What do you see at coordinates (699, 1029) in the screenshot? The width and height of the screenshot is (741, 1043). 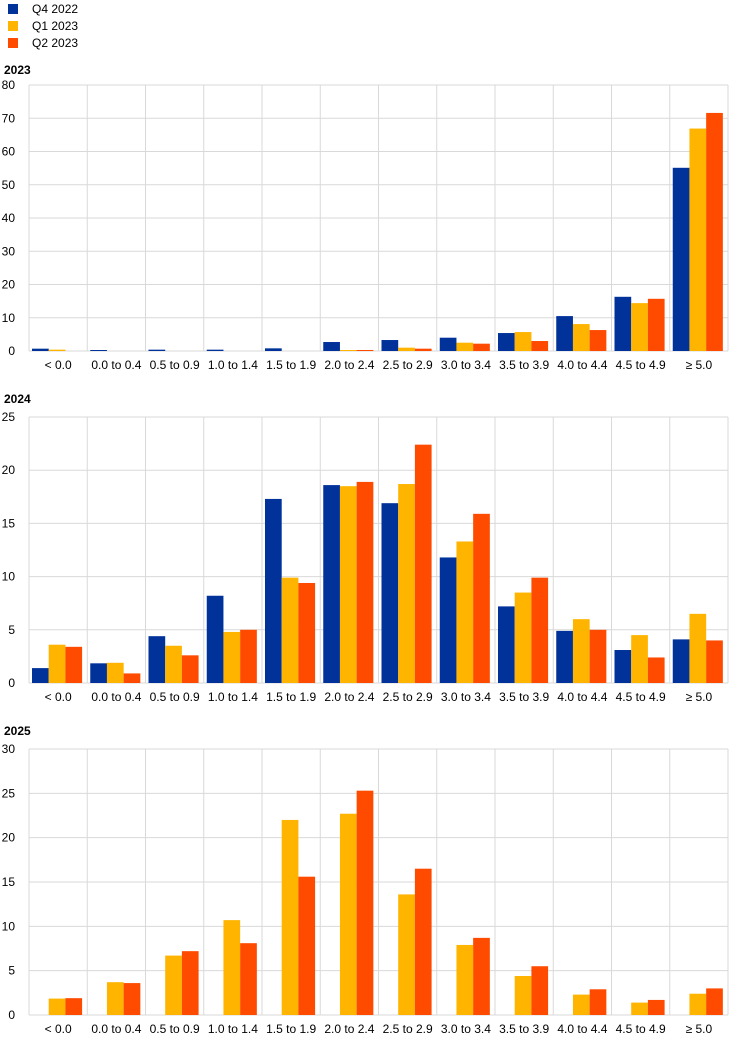 I see `x-tick-label: ≥ 5.0` at bounding box center [699, 1029].